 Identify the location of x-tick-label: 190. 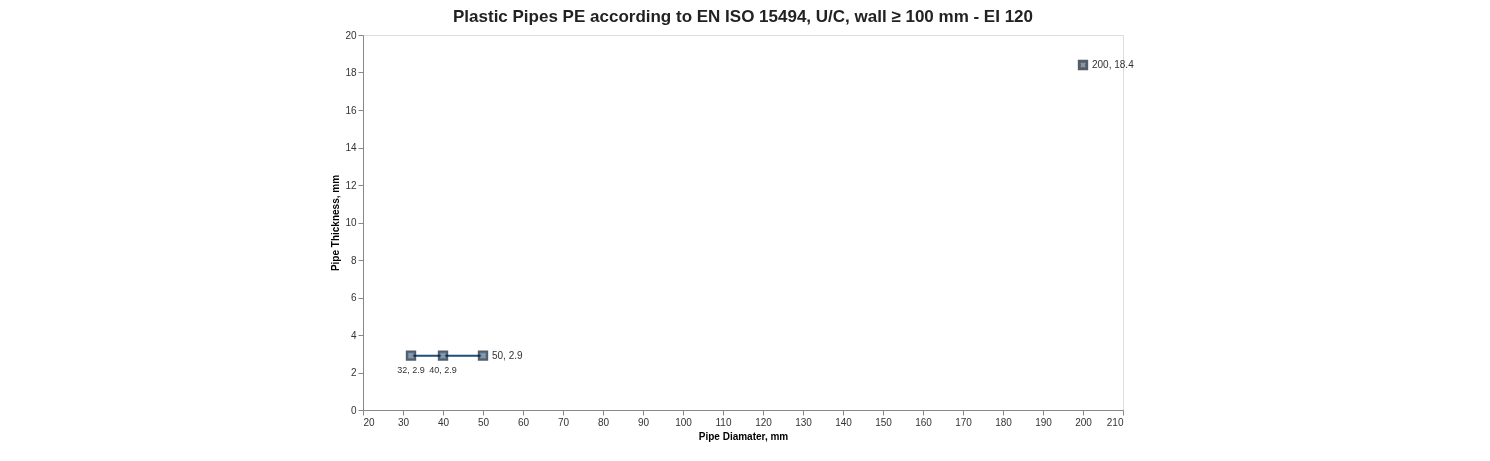
(1044, 422).